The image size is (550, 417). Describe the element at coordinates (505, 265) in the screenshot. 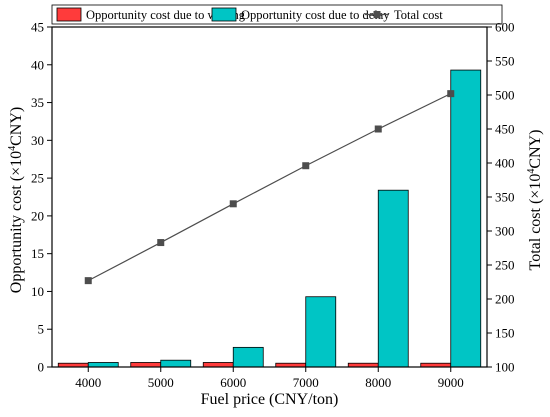

I see `y-right-tick-label-250: 250` at that location.